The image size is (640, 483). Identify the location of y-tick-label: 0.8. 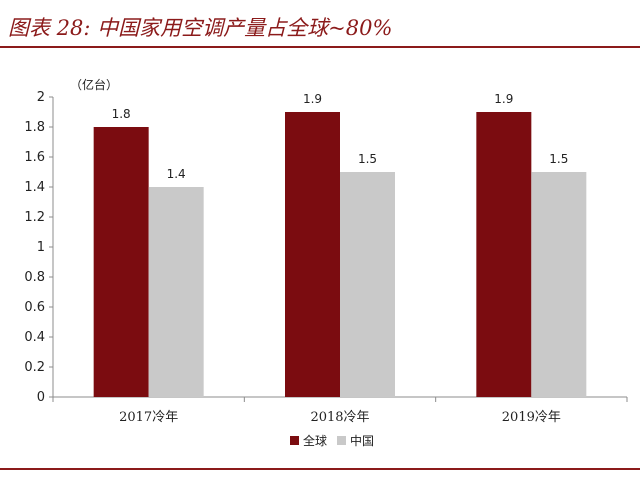
(34, 277).